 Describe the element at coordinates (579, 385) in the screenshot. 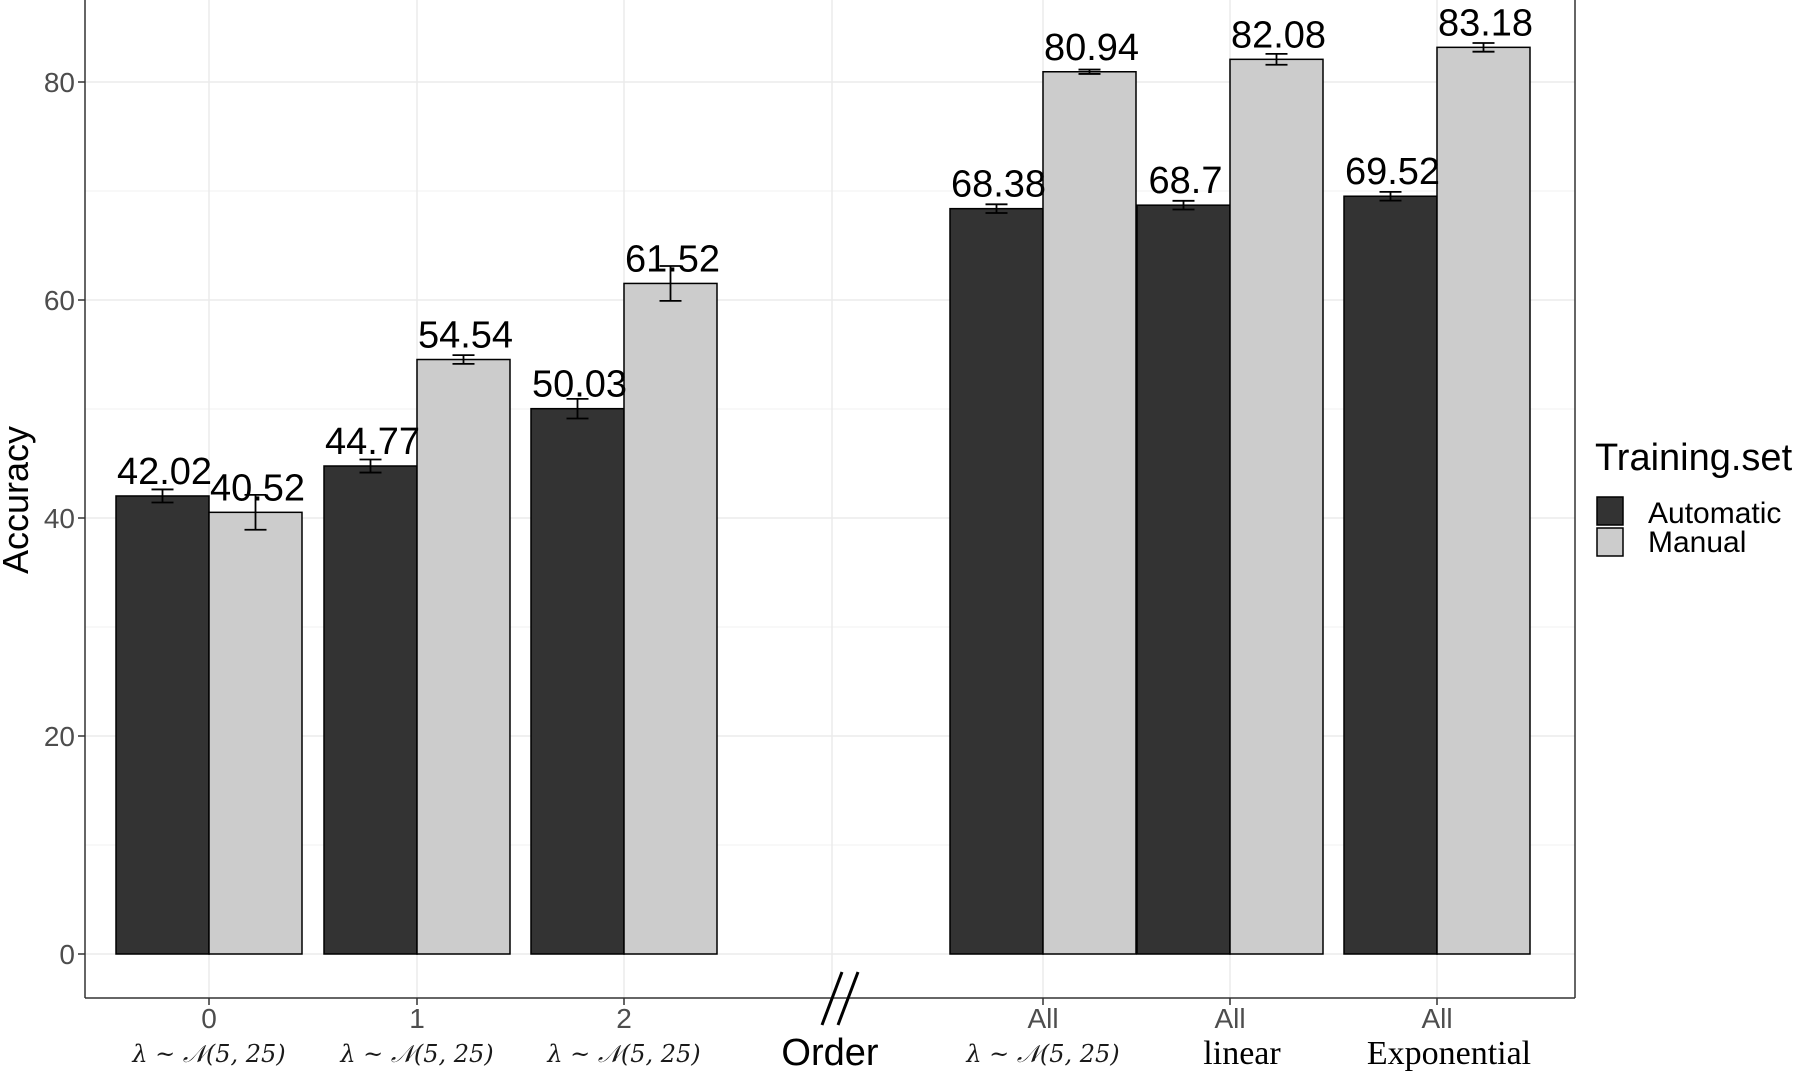

I see `data-label: 50.03` at that location.